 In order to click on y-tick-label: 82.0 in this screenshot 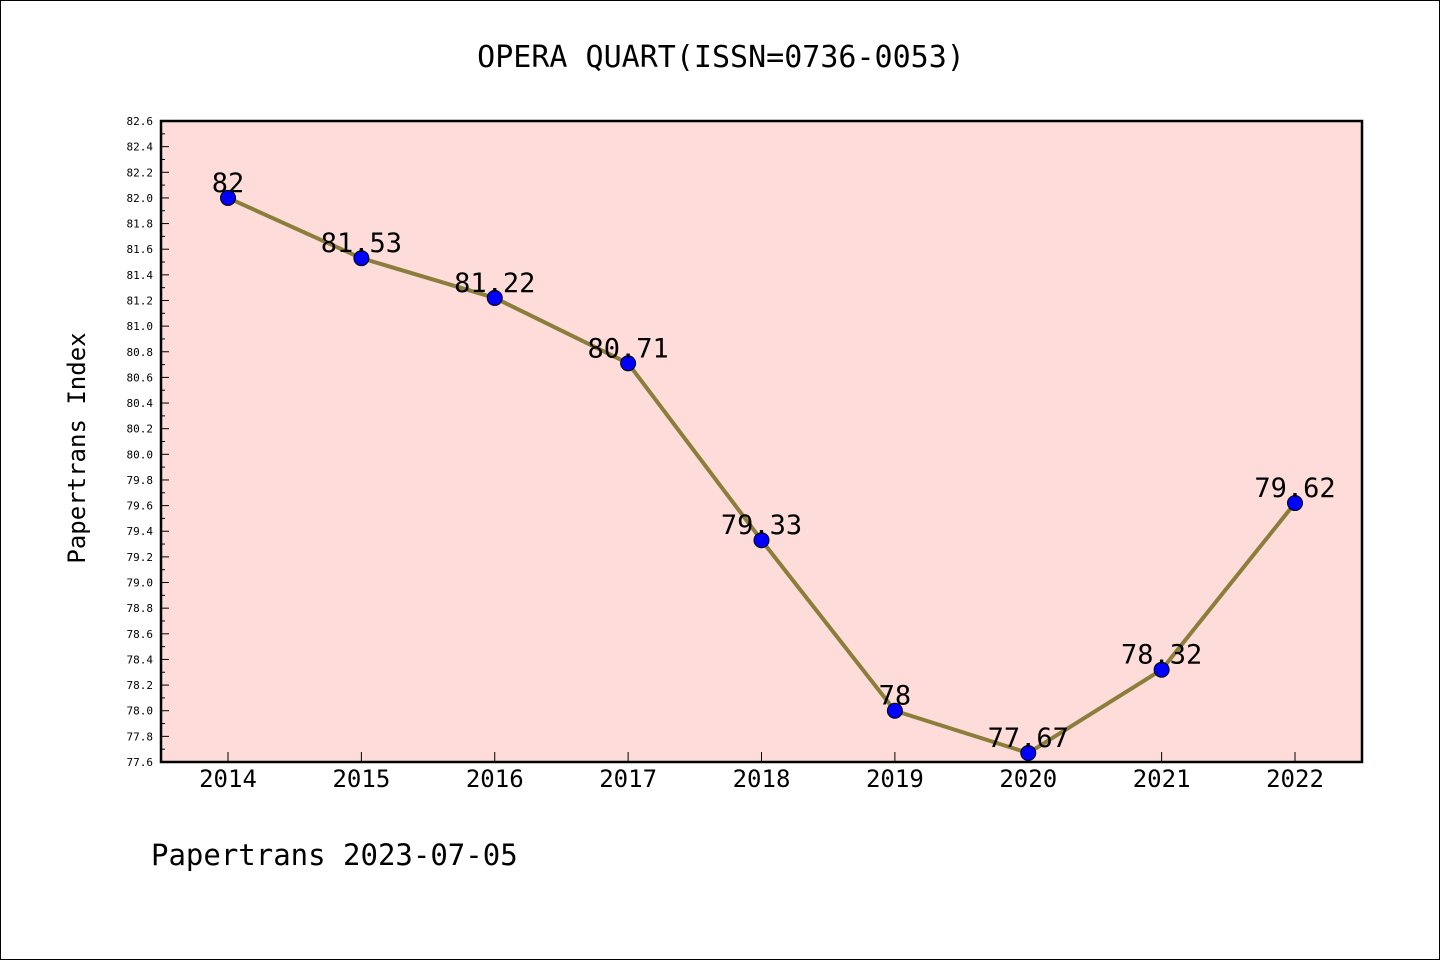, I will do `click(140, 198)`.